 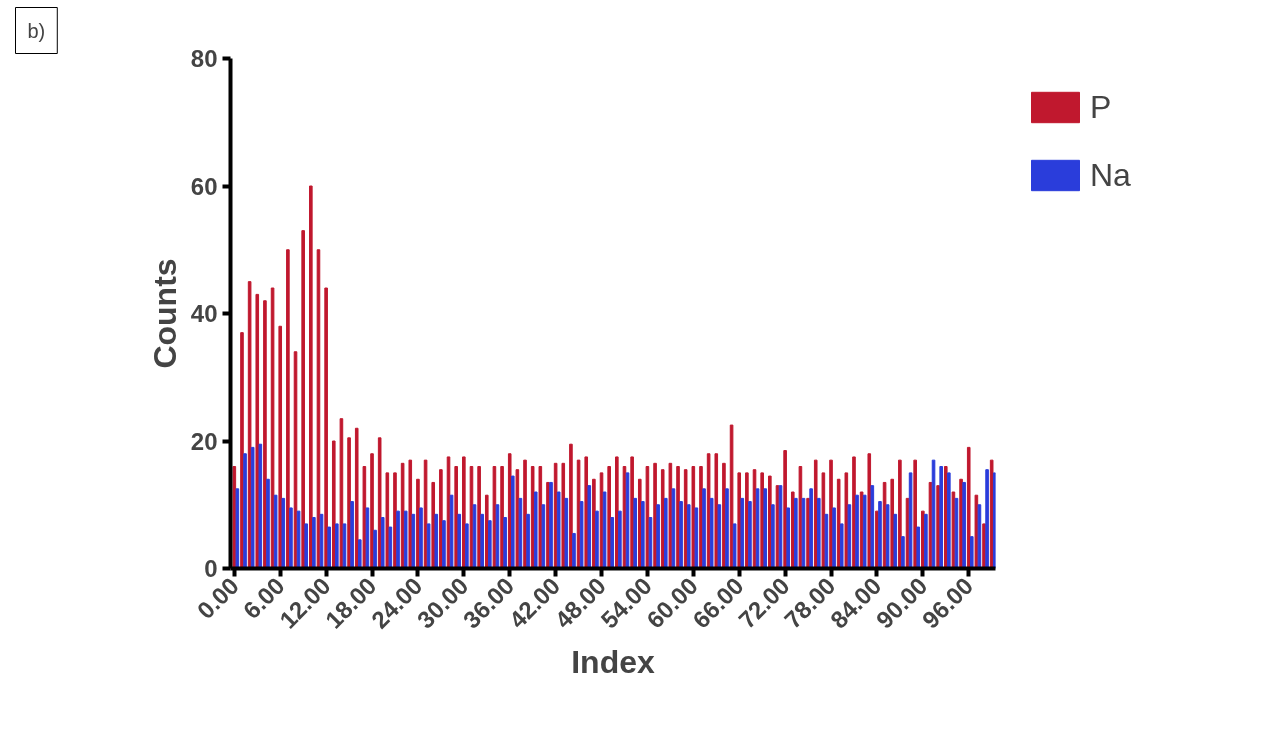 I want to click on legend-label: P, so click(x=1101, y=107).